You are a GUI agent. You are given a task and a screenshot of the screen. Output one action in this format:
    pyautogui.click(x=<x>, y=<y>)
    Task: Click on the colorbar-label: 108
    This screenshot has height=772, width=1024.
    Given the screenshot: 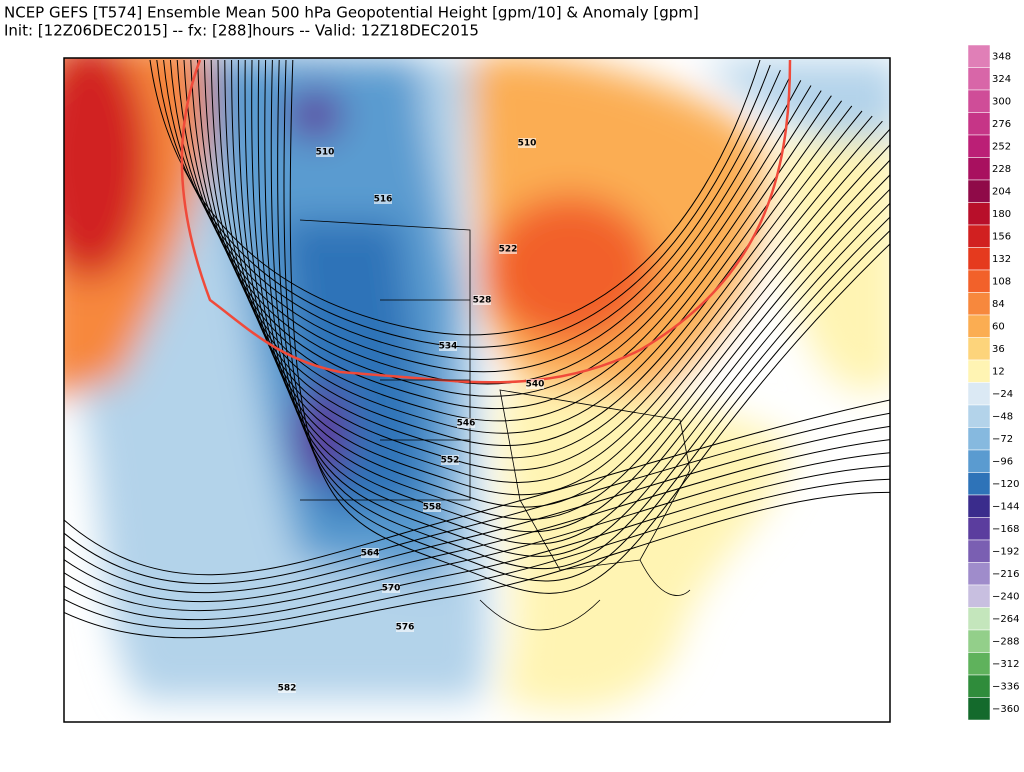 What is the action you would take?
    pyautogui.click(x=1001, y=281)
    